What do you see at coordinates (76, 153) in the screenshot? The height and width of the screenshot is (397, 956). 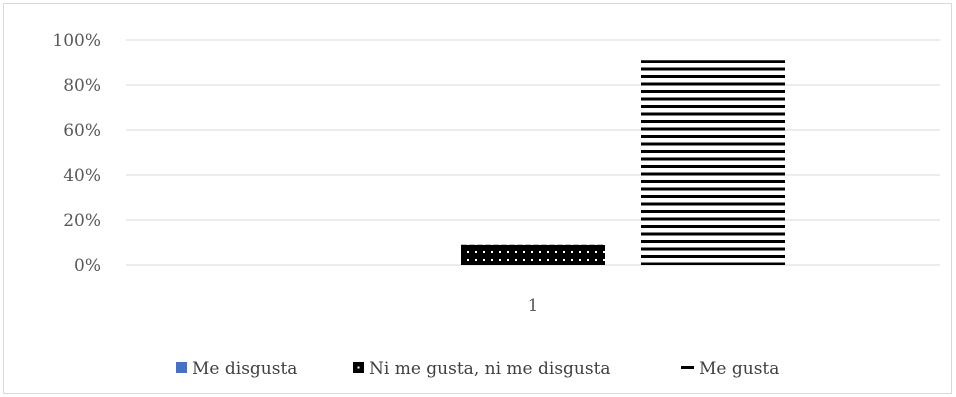 I see `y-axis-ticks: 0% 20% 40% 60% 80% 100%` at bounding box center [76, 153].